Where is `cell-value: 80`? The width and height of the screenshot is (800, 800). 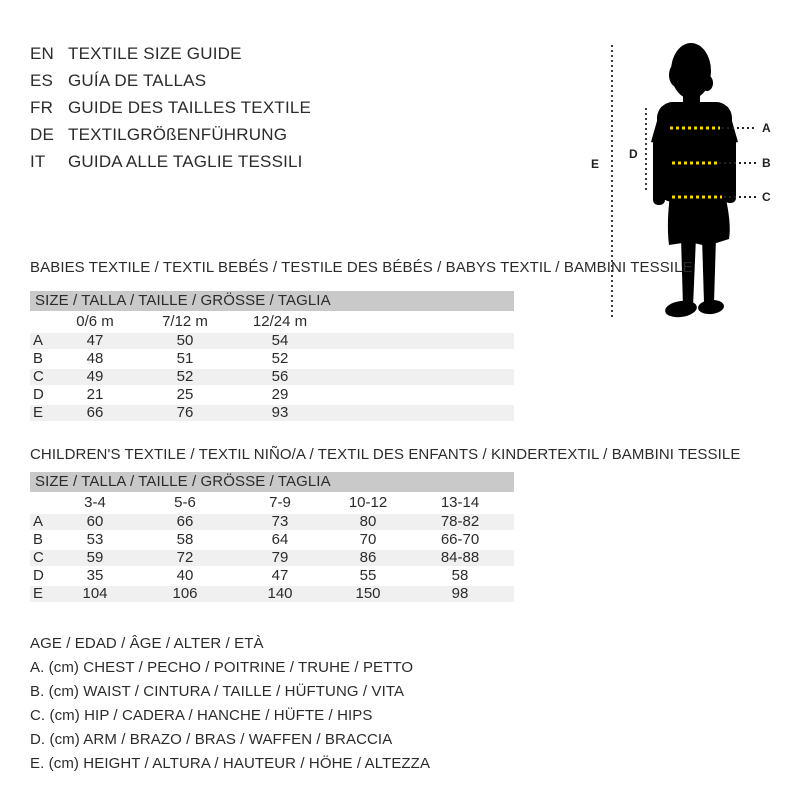
cell-value: 80 is located at coordinates (368, 521).